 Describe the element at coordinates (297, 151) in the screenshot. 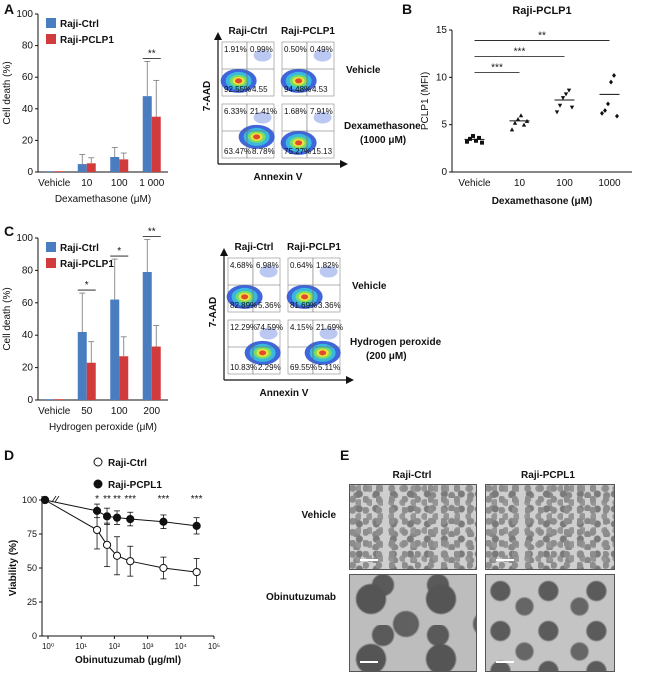

I see `quadrant-value: 75.27%` at that location.